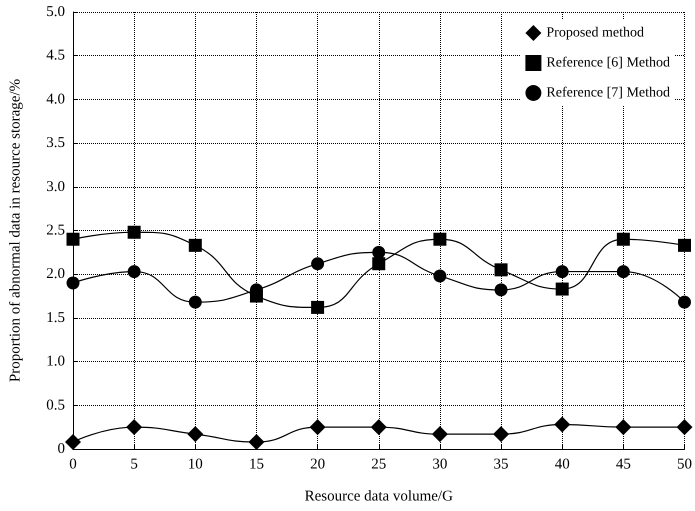 The width and height of the screenshot is (695, 511). What do you see at coordinates (73, 464) in the screenshot?
I see `x-tick-label: 0` at bounding box center [73, 464].